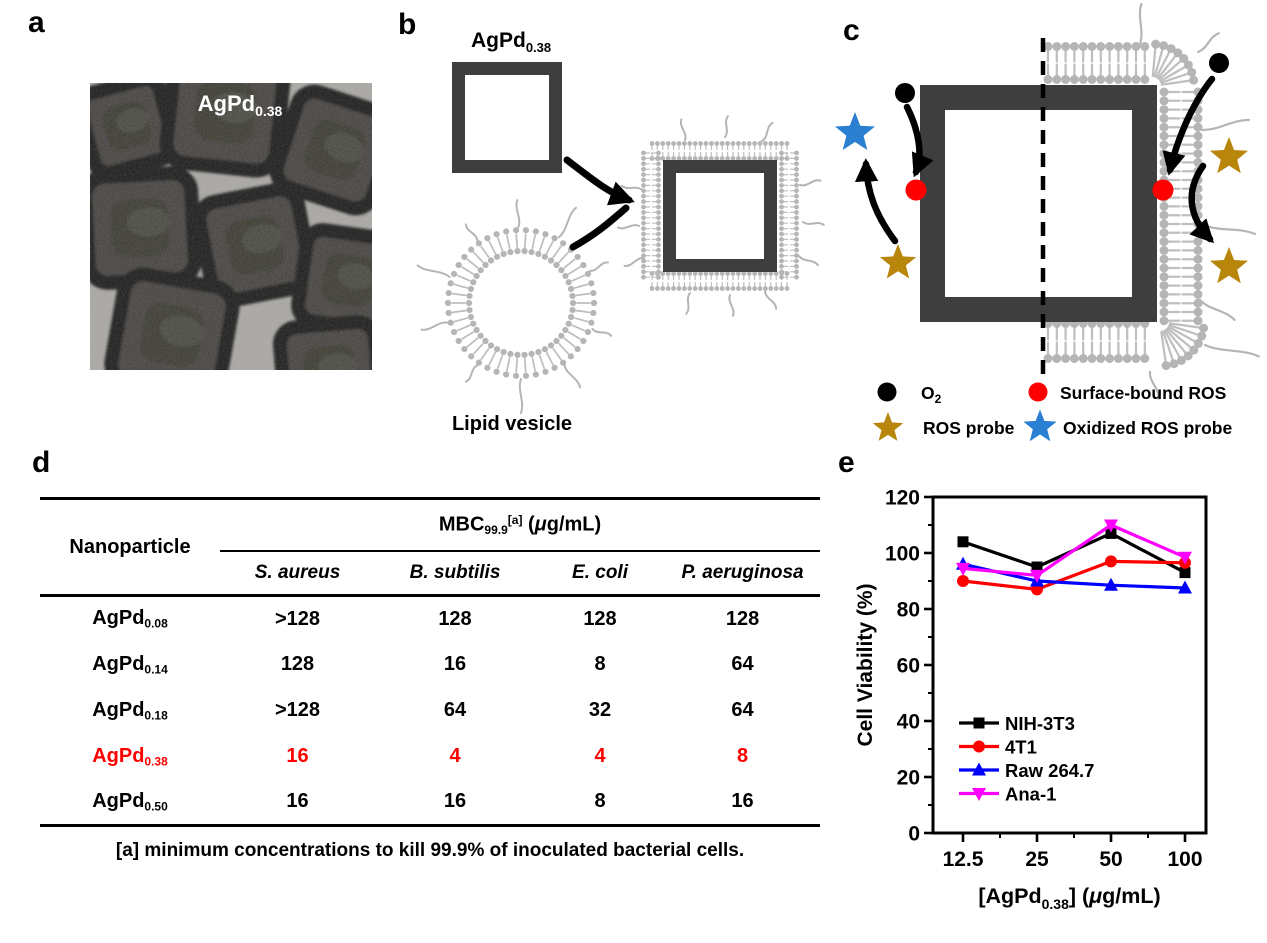  I want to click on lipid-vesicle, so click(514, 306).